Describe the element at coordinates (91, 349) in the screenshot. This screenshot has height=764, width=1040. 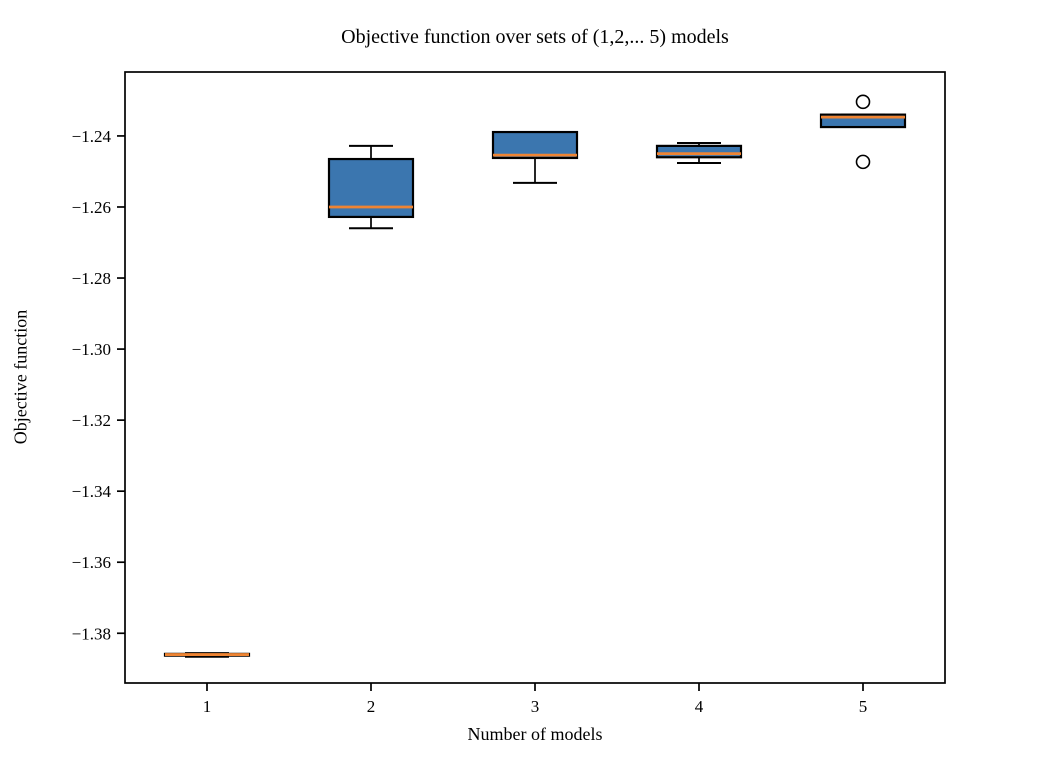
I see `y-tick-label: −1.30` at that location.